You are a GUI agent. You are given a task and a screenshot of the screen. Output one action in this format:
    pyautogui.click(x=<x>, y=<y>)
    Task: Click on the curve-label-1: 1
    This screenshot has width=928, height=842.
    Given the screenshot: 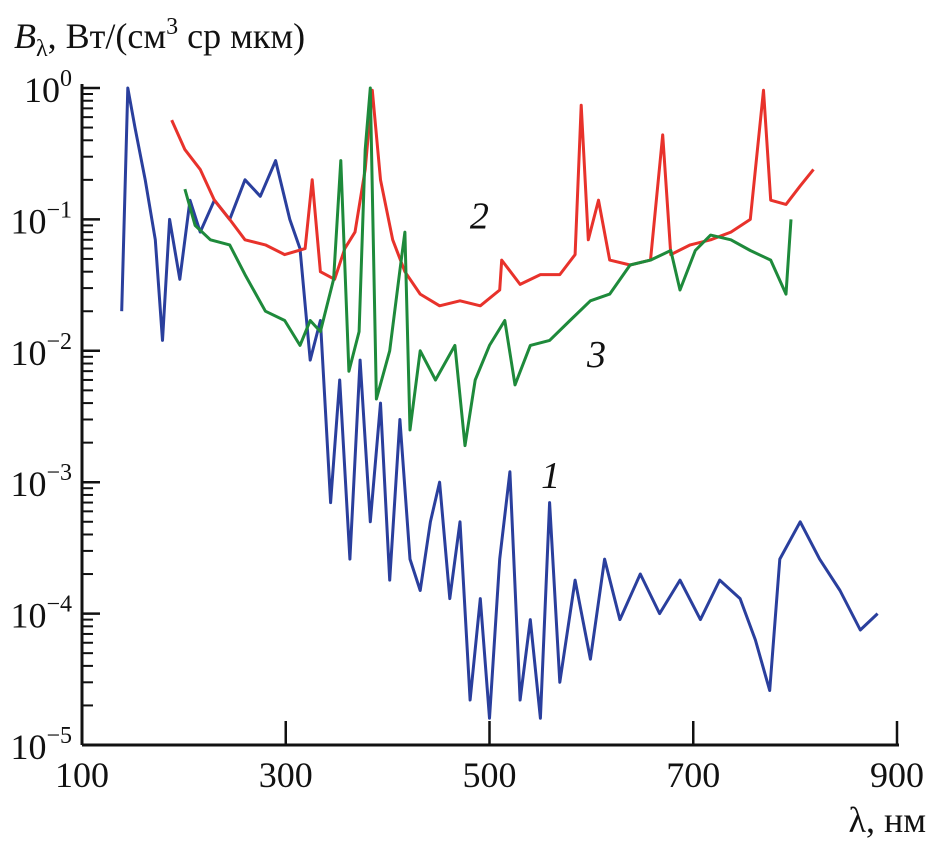 What is the action you would take?
    pyautogui.click(x=550, y=476)
    